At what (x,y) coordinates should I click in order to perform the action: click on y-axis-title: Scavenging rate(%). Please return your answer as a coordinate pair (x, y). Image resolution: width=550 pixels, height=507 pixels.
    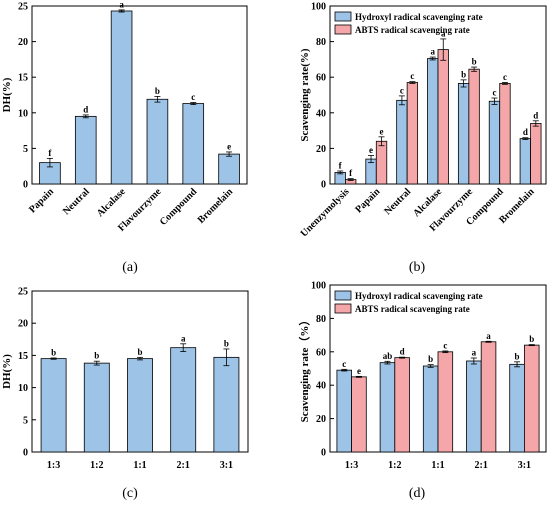
    Looking at the image, I should click on (305, 95).